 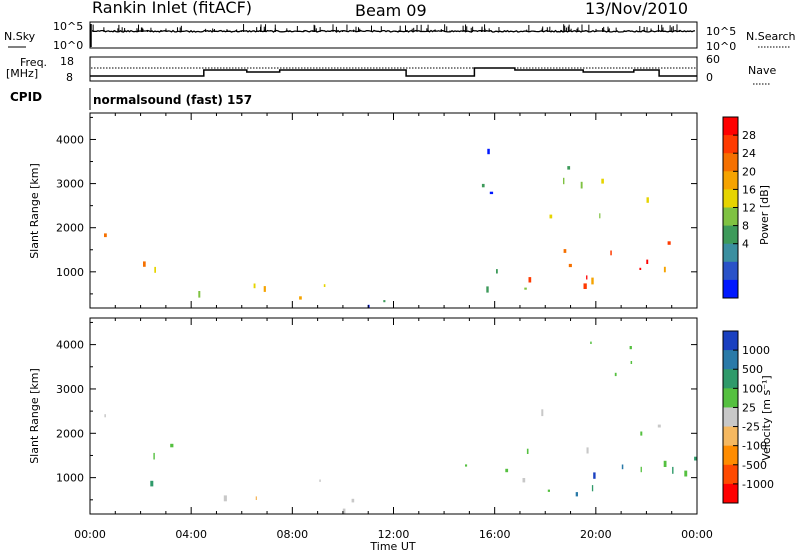 What do you see at coordinates (721, 31) in the screenshot?
I see `nsearch-hi-tick: 10^5` at bounding box center [721, 31].